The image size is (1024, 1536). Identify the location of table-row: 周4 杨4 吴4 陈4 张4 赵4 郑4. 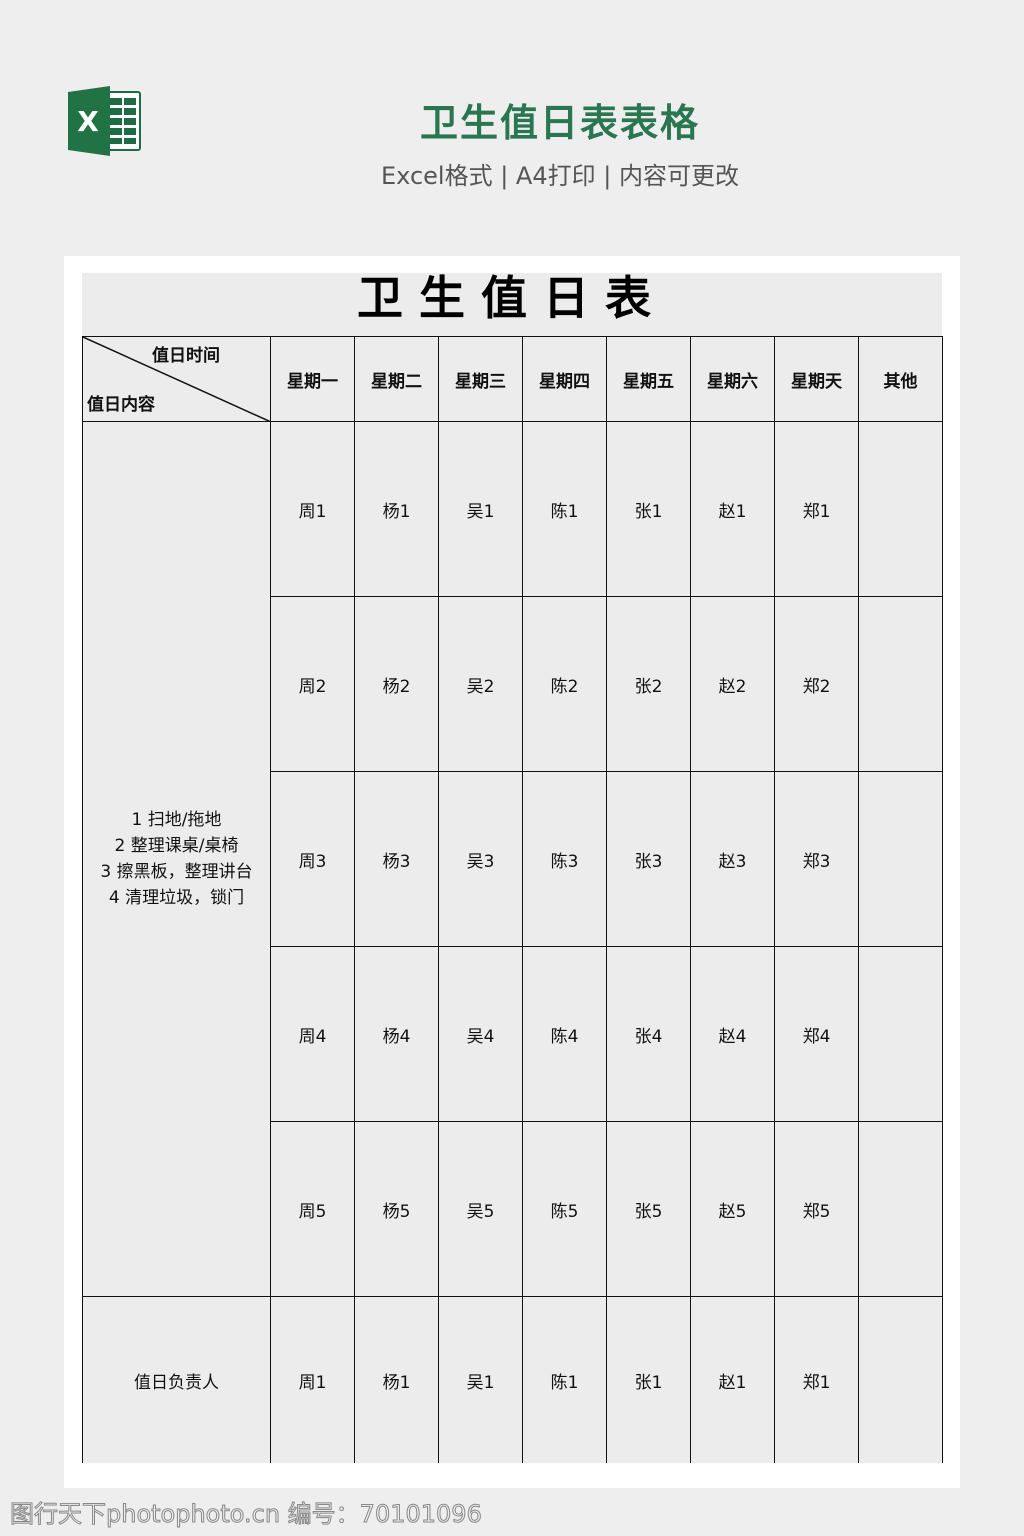
(513, 1034).